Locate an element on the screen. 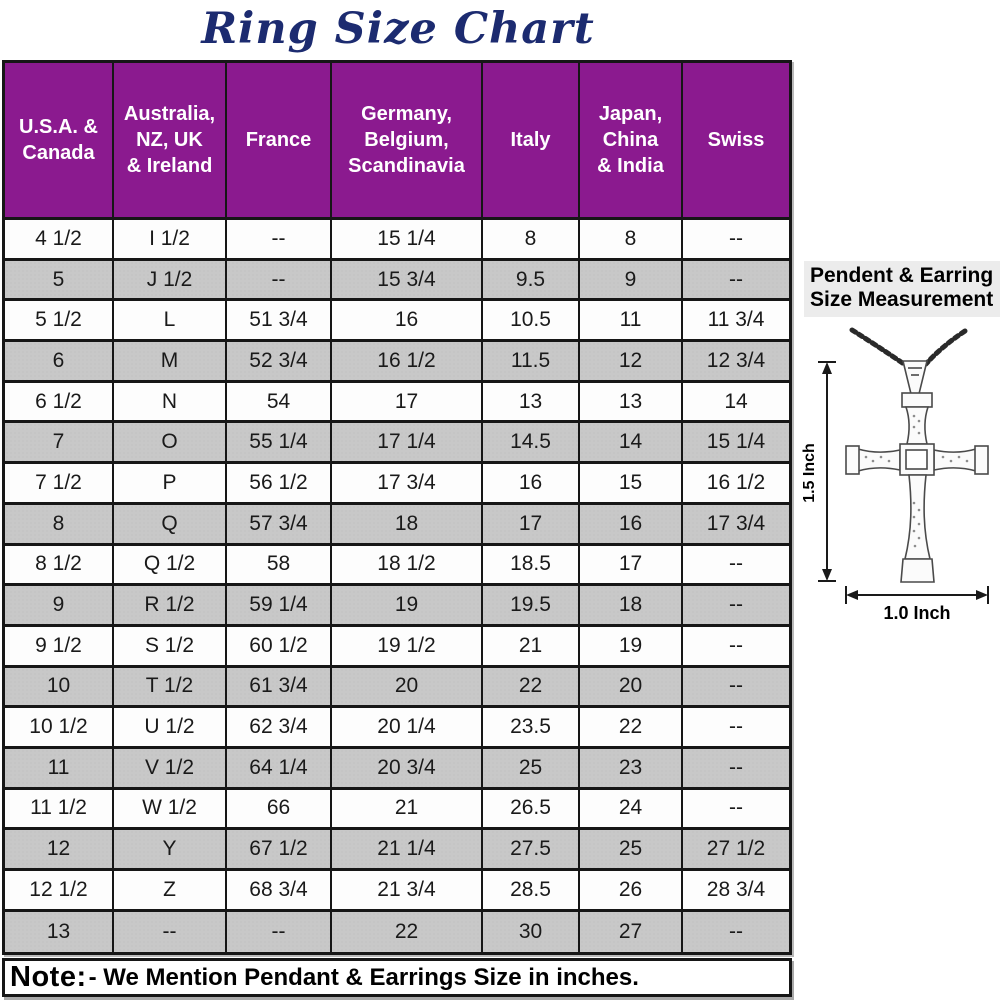  table-cell: 5 1/2 is located at coordinates (59, 322).